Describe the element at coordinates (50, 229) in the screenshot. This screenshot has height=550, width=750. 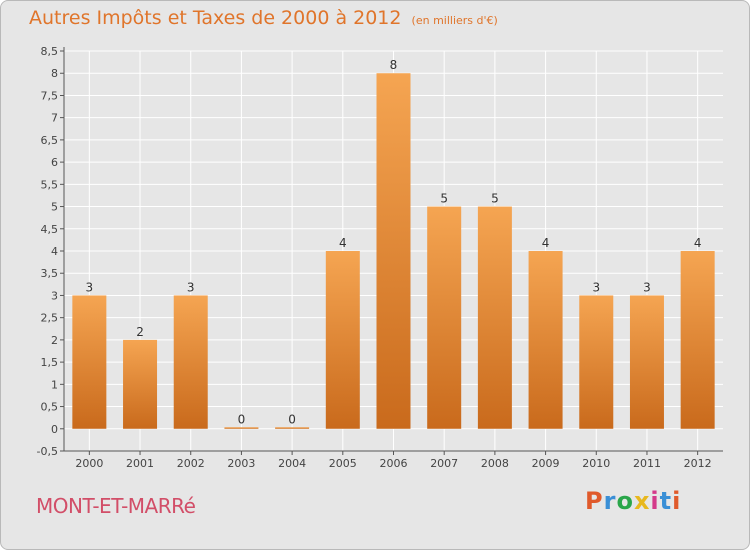
I see `y-tick-label: 4,5` at that location.